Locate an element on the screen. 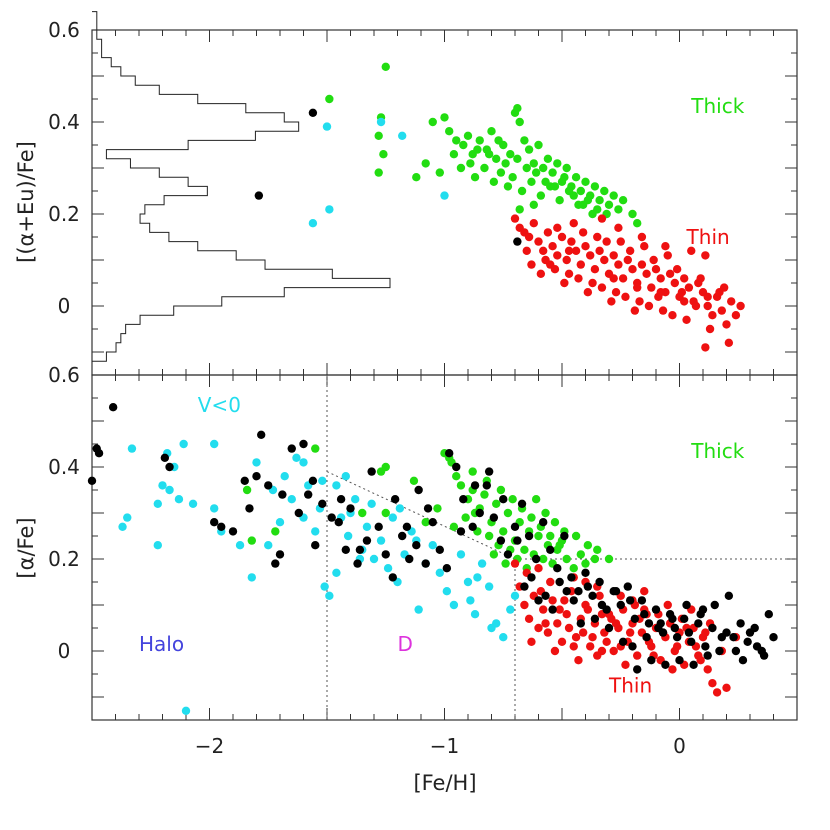 The width and height of the screenshot is (830, 830). top-panel-labels: Thick Thin is located at coordinates (715, 171).